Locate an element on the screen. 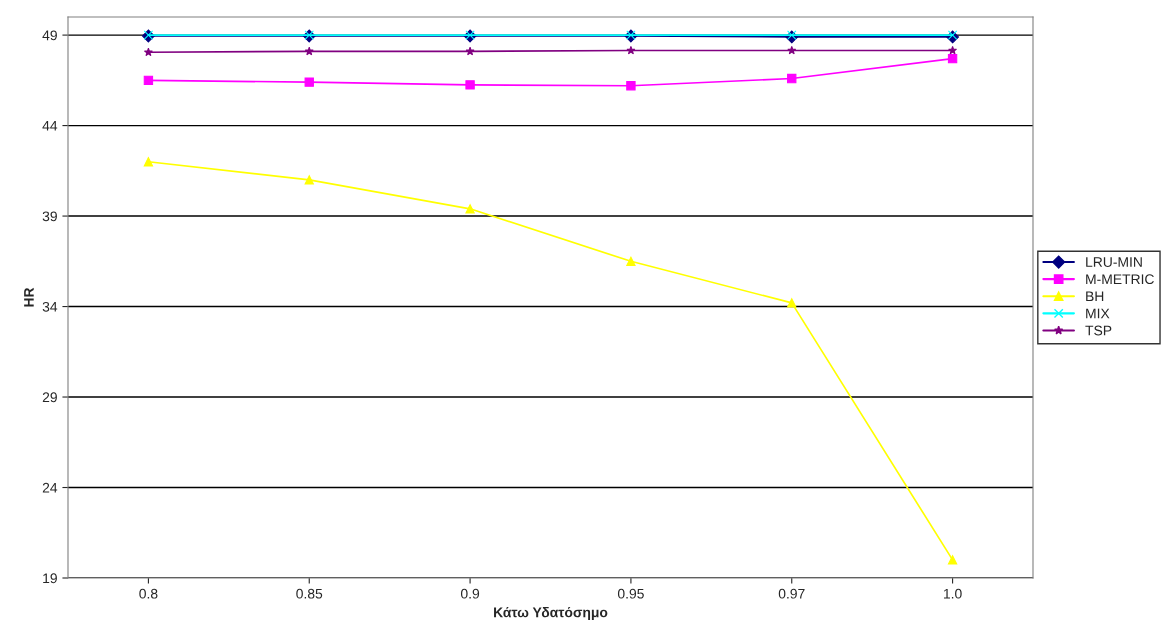  legend-label: M-METRIC is located at coordinates (1120, 279).